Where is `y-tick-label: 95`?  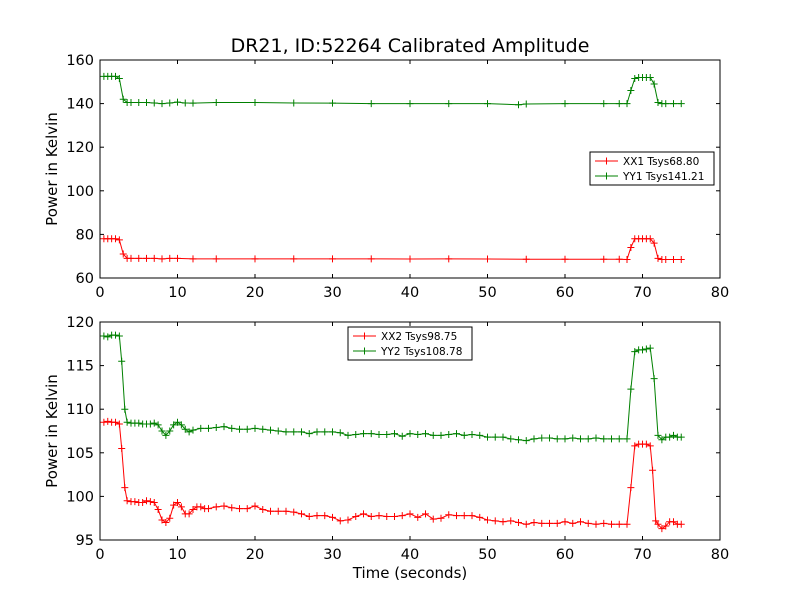
y-tick-label: 95 is located at coordinates (85, 541).